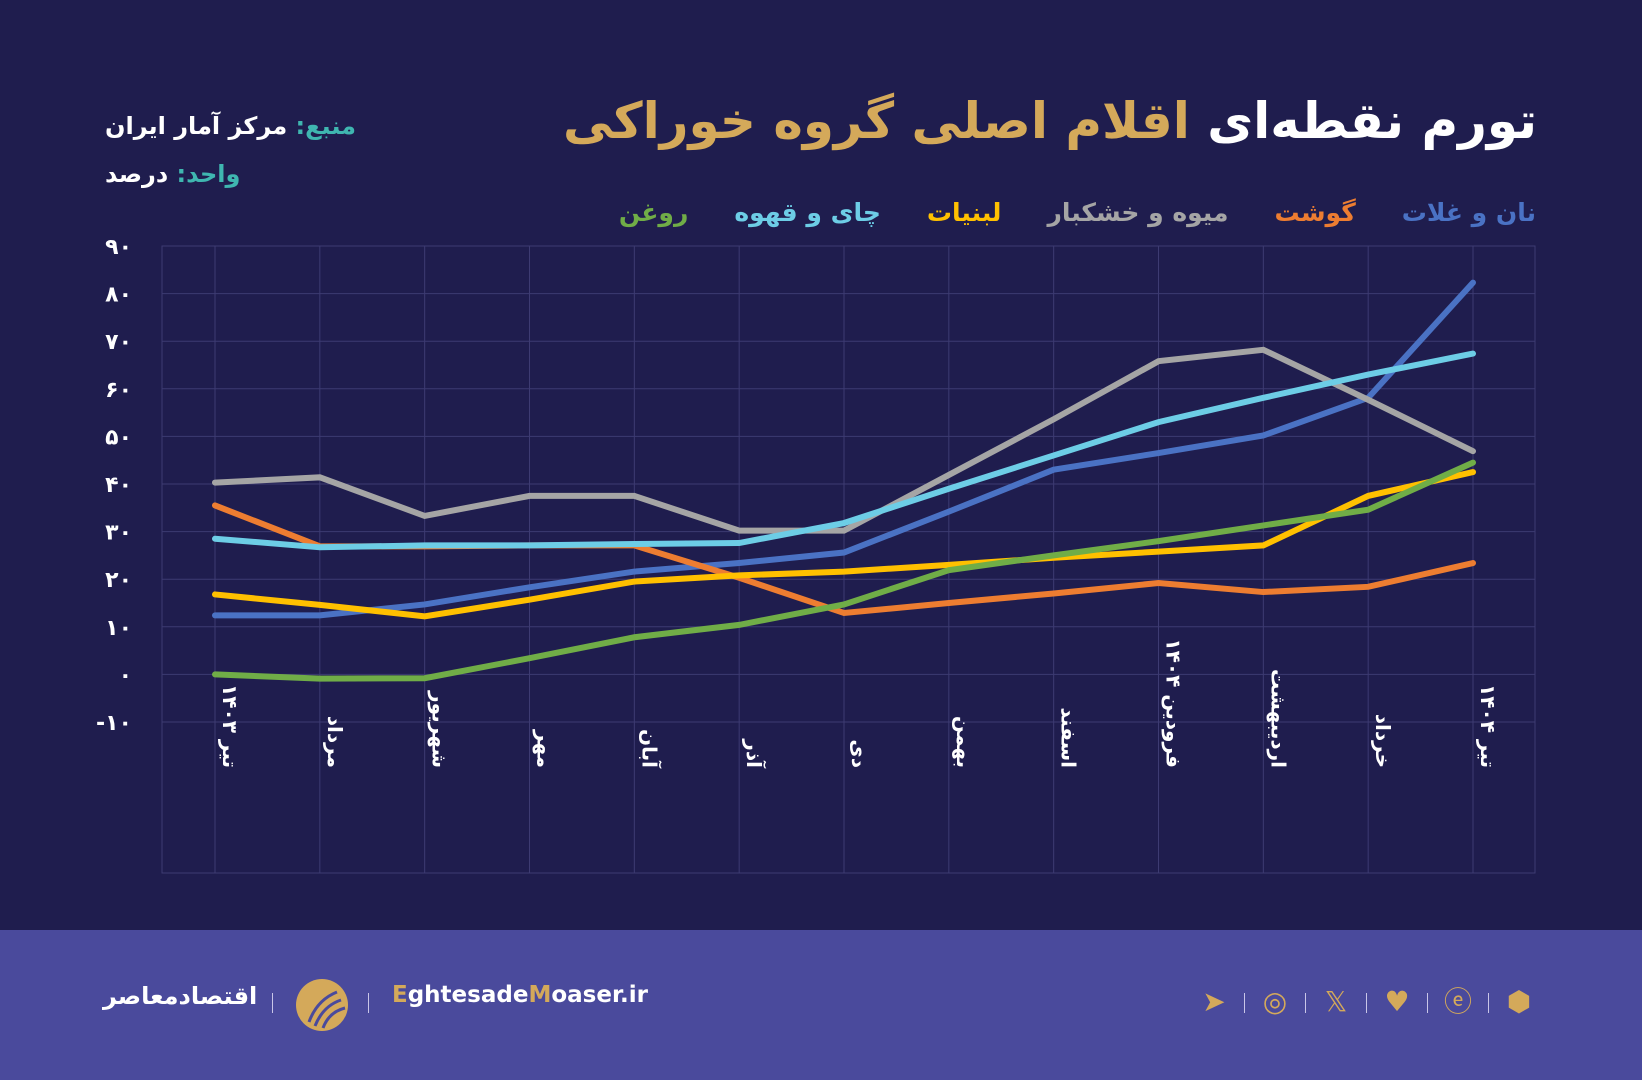 The width and height of the screenshot is (1642, 1080). I want to click on unit-line: واحد: درصد, so click(172, 174).